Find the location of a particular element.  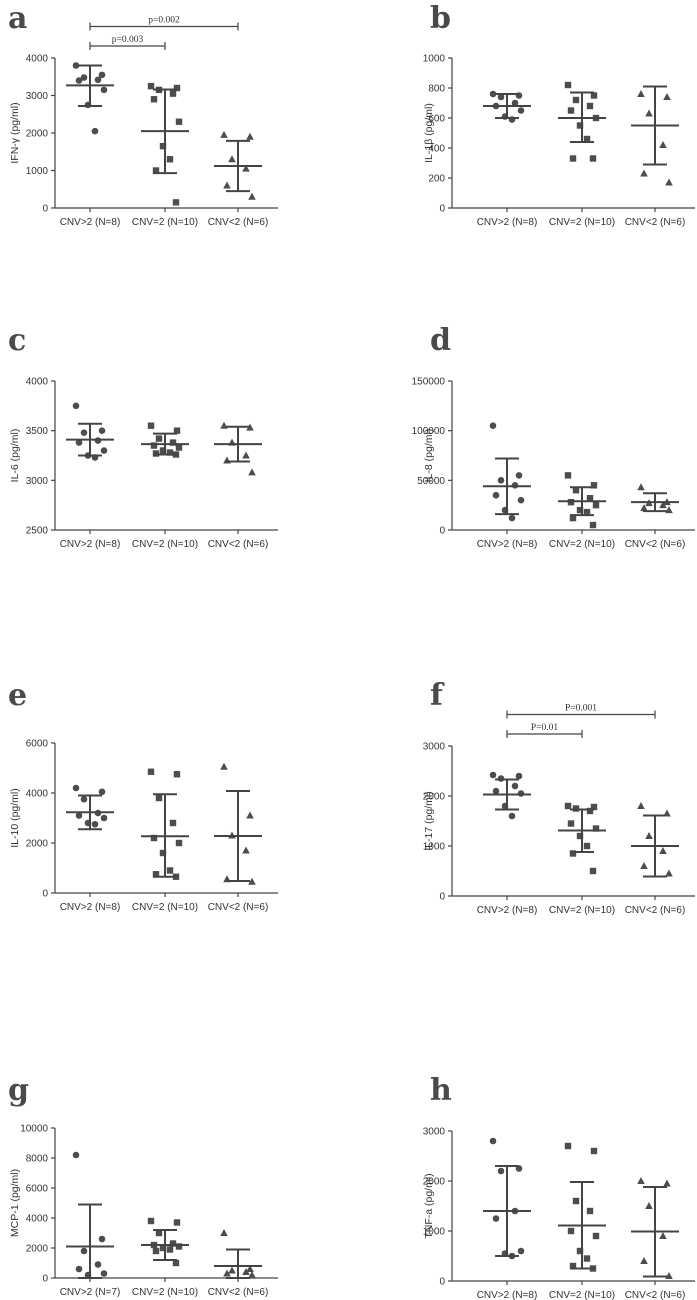

panel-letter: b is located at coordinates (440, 18).